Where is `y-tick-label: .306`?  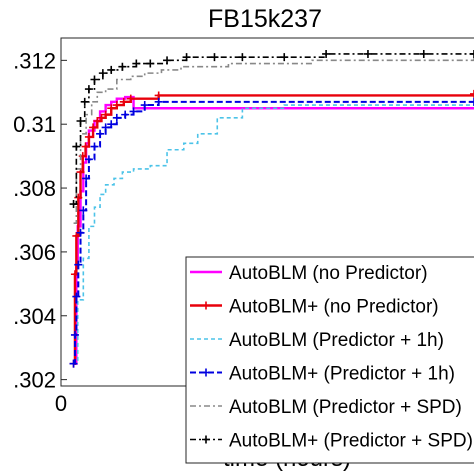 y-tick-label: .306 is located at coordinates (34, 252).